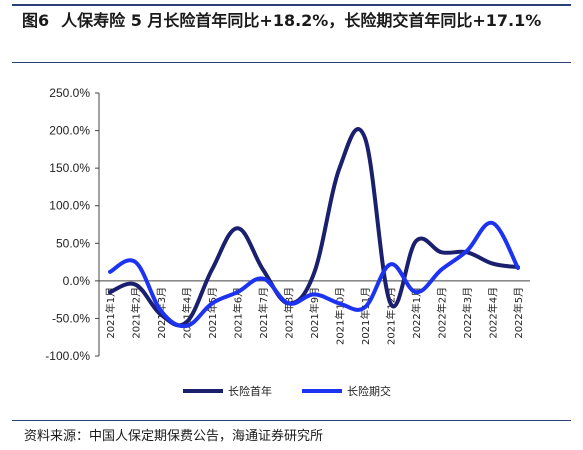 The image size is (583, 450). I want to click on x-tick-label: 2022年2月, so click(442, 313).